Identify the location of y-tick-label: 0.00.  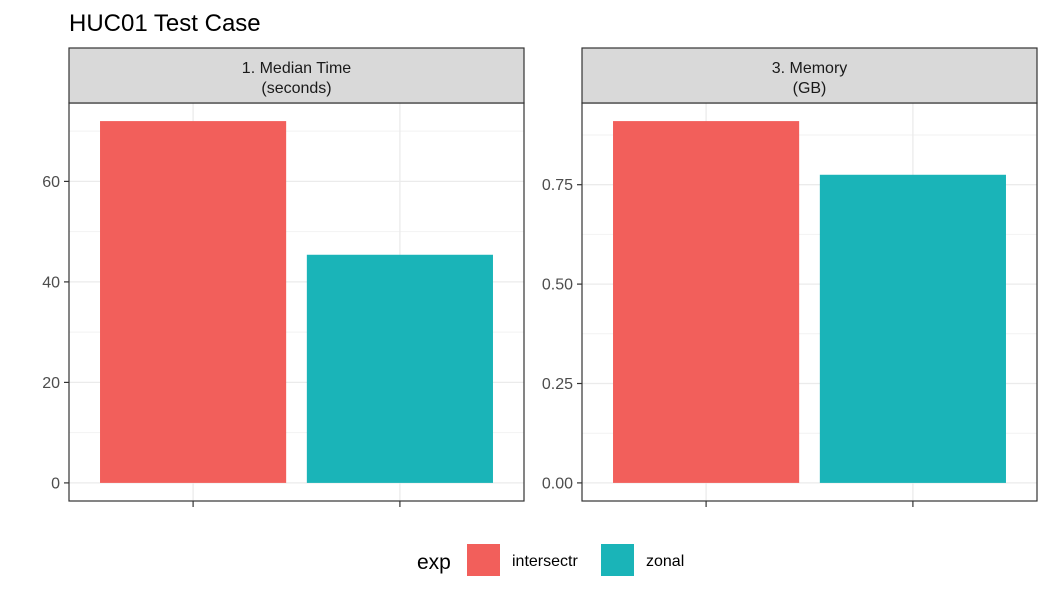
(557, 483).